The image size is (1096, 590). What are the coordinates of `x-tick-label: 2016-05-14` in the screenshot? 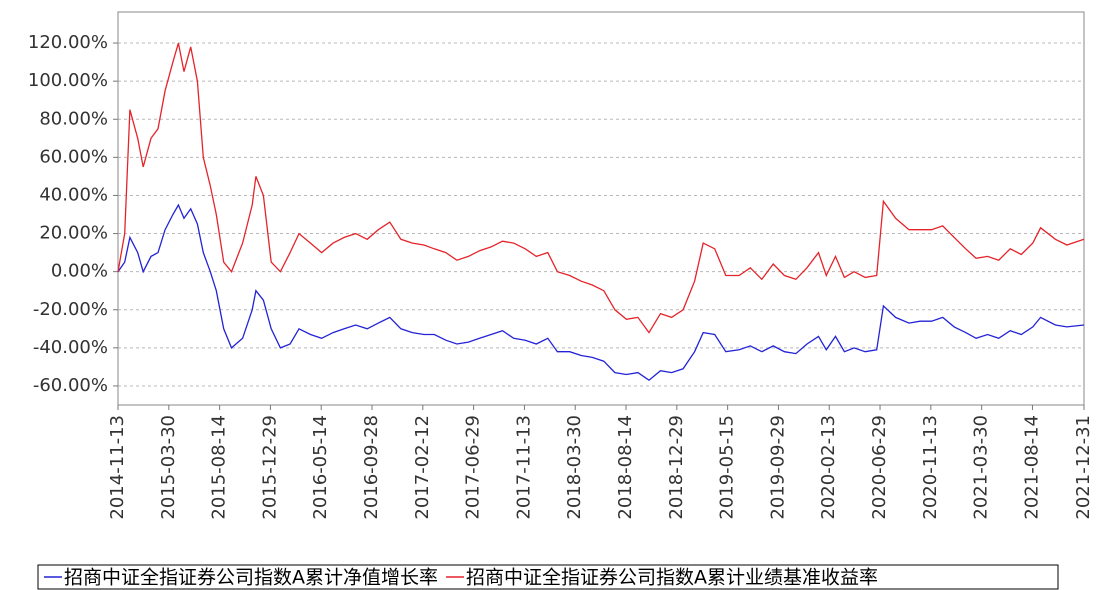 It's located at (320, 467).